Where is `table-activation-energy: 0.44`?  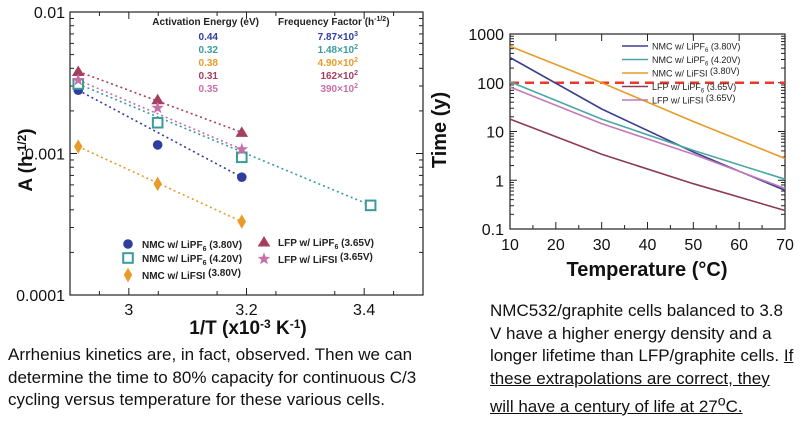
table-activation-energy: 0.44 is located at coordinates (209, 37).